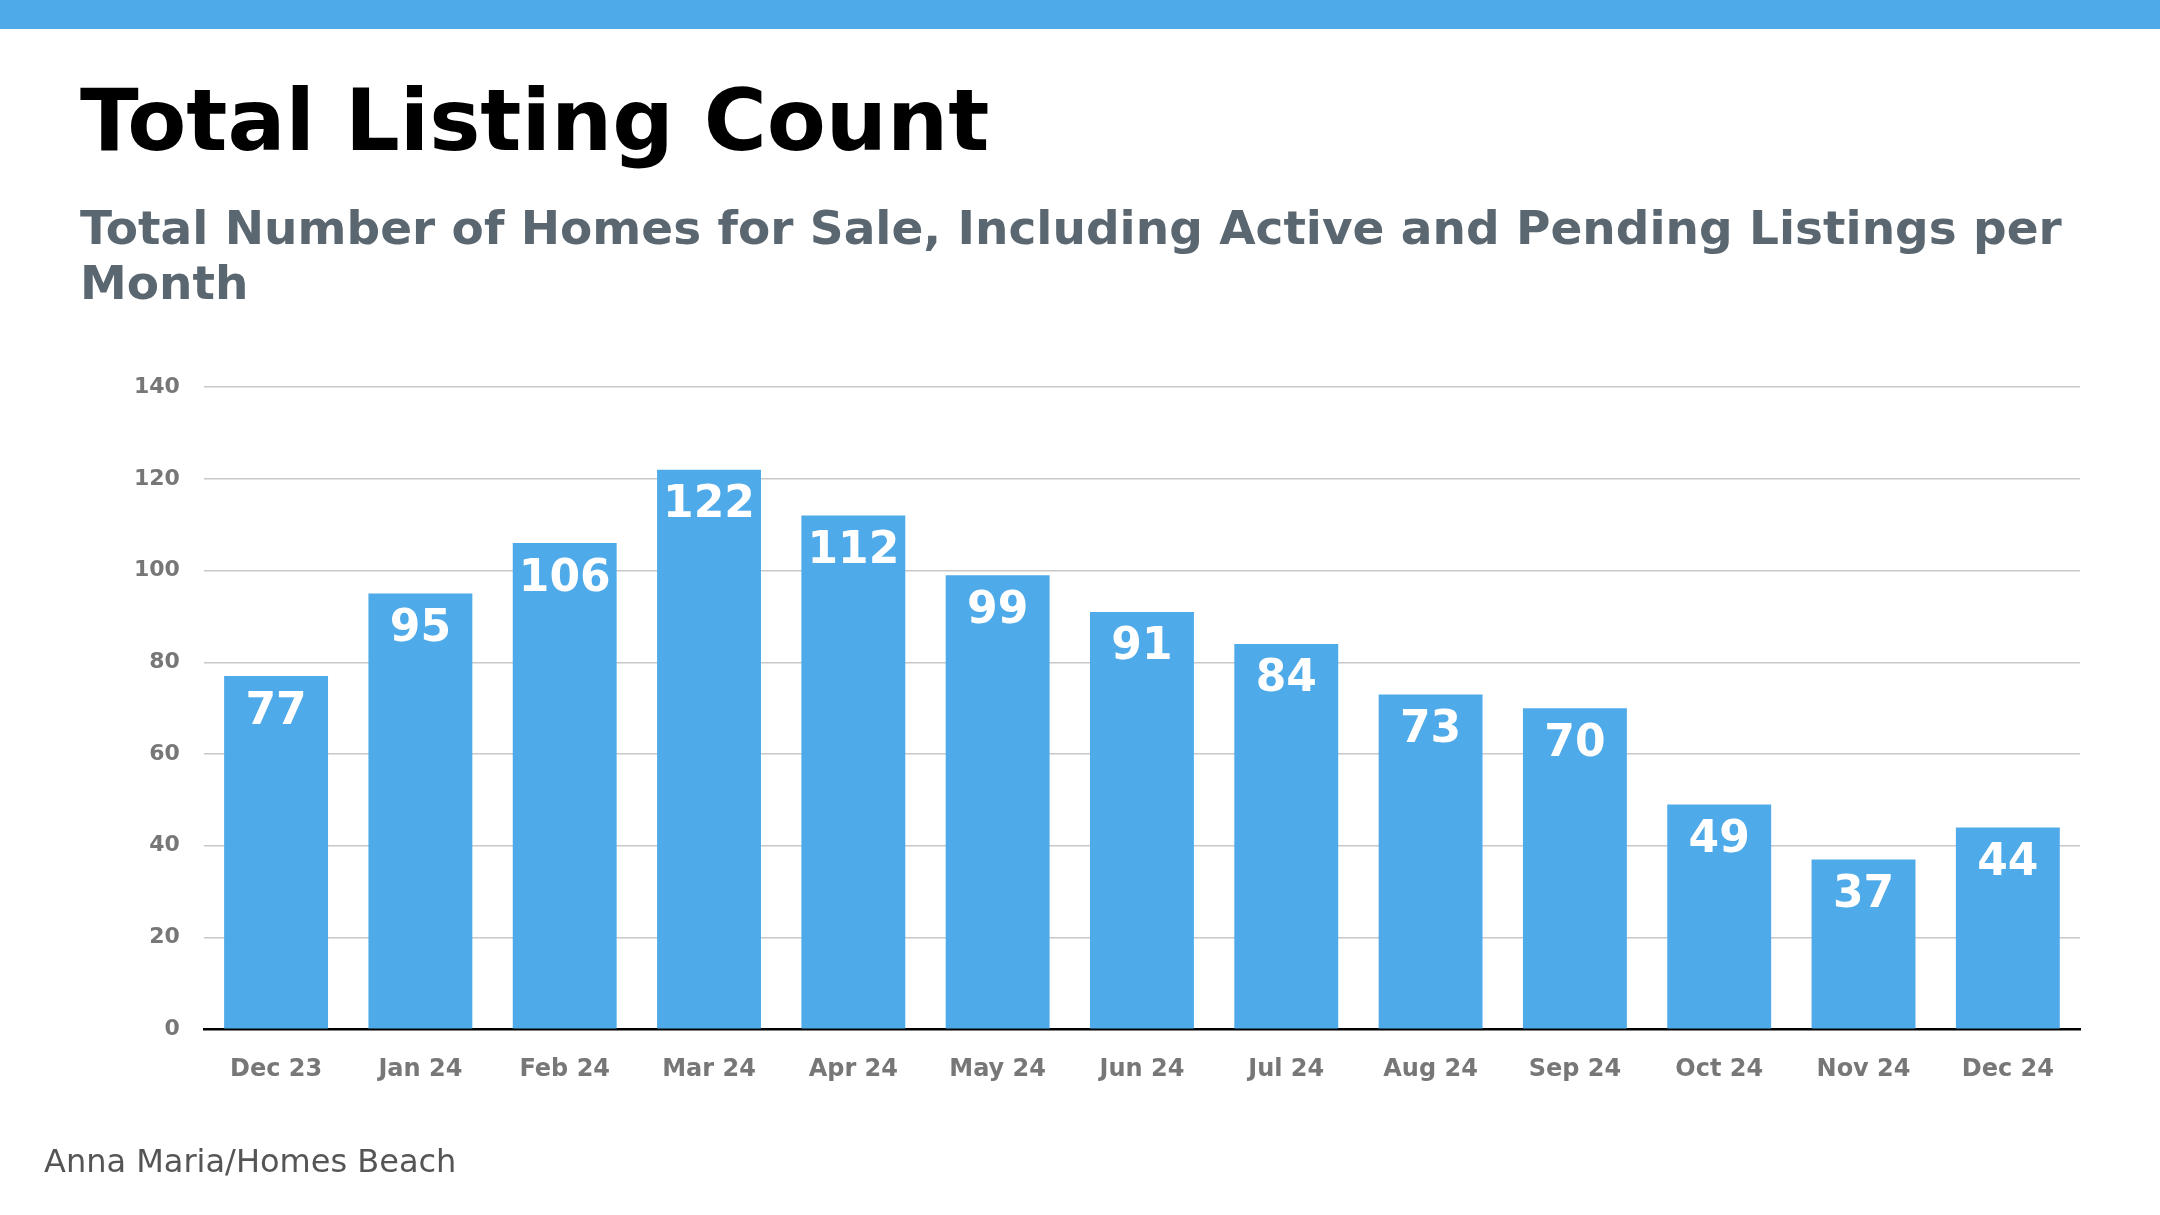 This screenshot has height=1215, width=2160. What do you see at coordinates (1863, 1067) in the screenshot?
I see `x-tick-label: Nov 24` at bounding box center [1863, 1067].